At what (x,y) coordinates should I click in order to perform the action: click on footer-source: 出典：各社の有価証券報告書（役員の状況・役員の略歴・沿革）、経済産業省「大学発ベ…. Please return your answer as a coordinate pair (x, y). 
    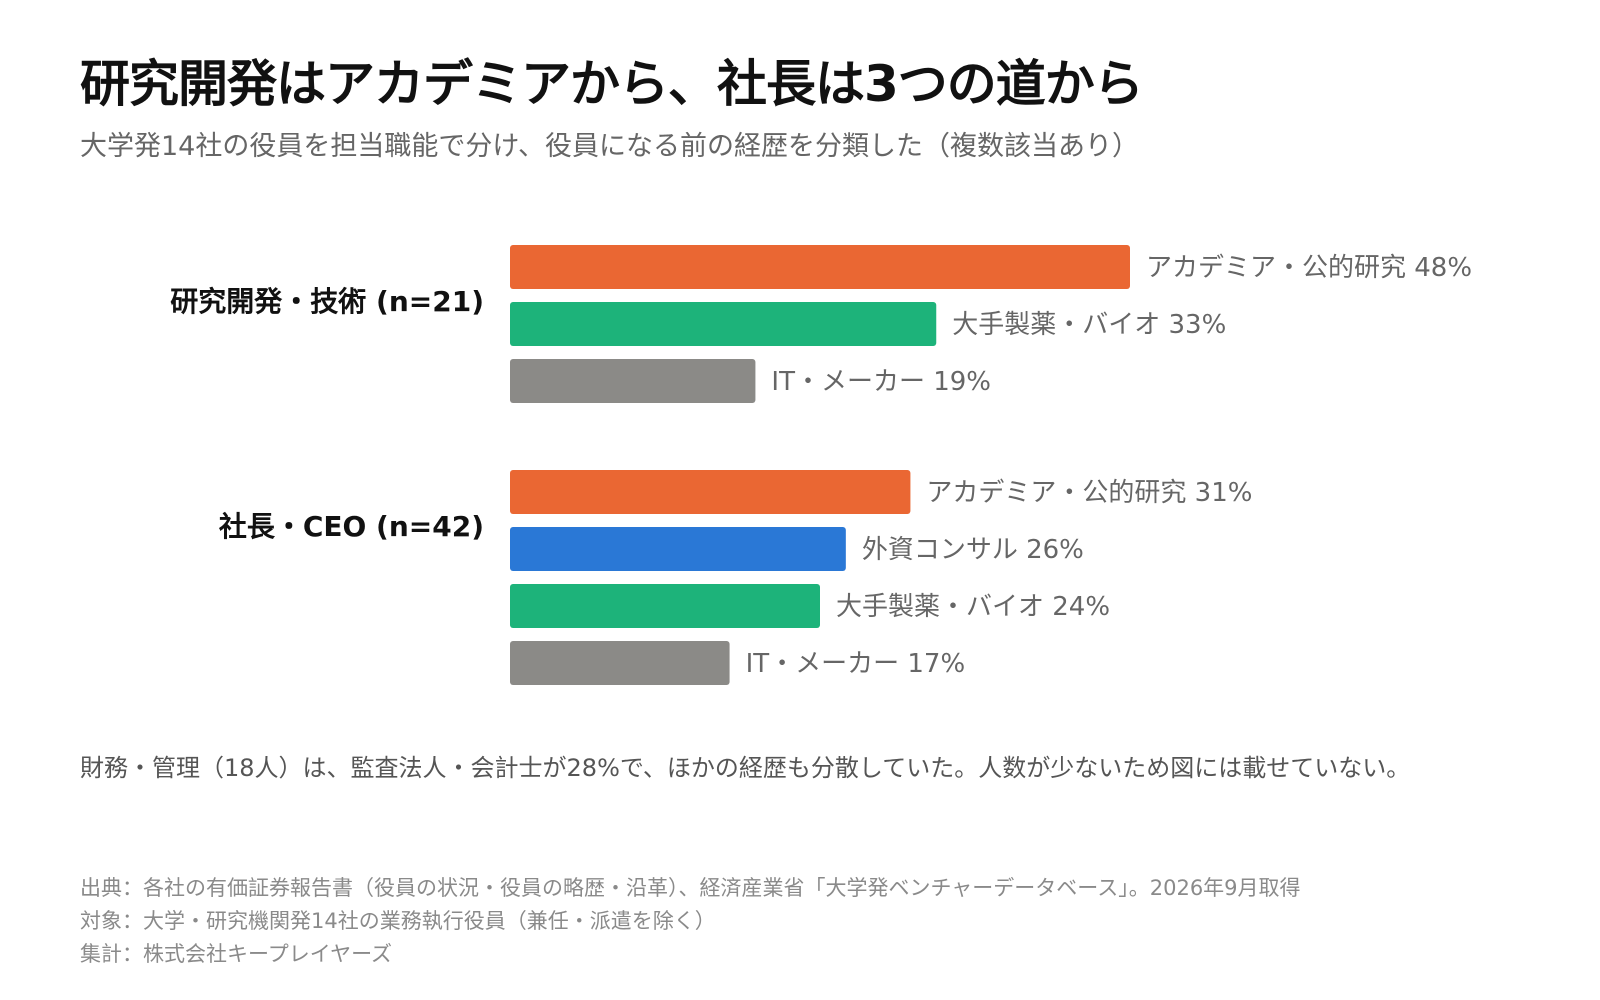
    Looking at the image, I should click on (690, 888).